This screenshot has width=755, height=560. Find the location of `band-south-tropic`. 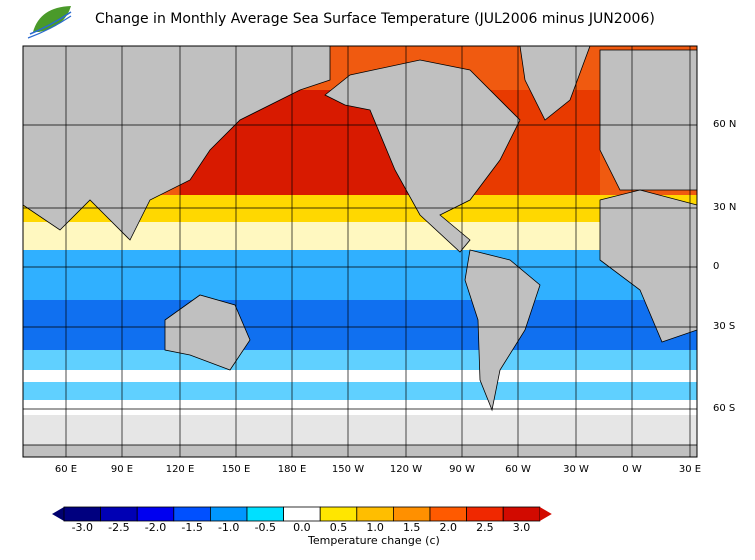

band-south-tropic is located at coordinates (360, 325).